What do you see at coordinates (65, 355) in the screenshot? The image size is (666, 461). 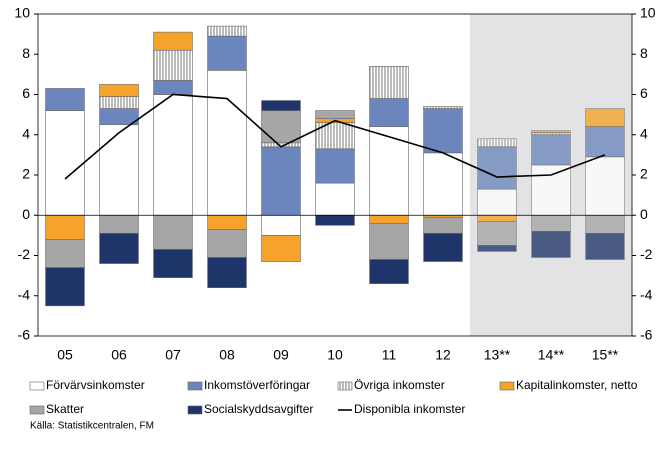 I see `x-tick-label: 05` at bounding box center [65, 355].